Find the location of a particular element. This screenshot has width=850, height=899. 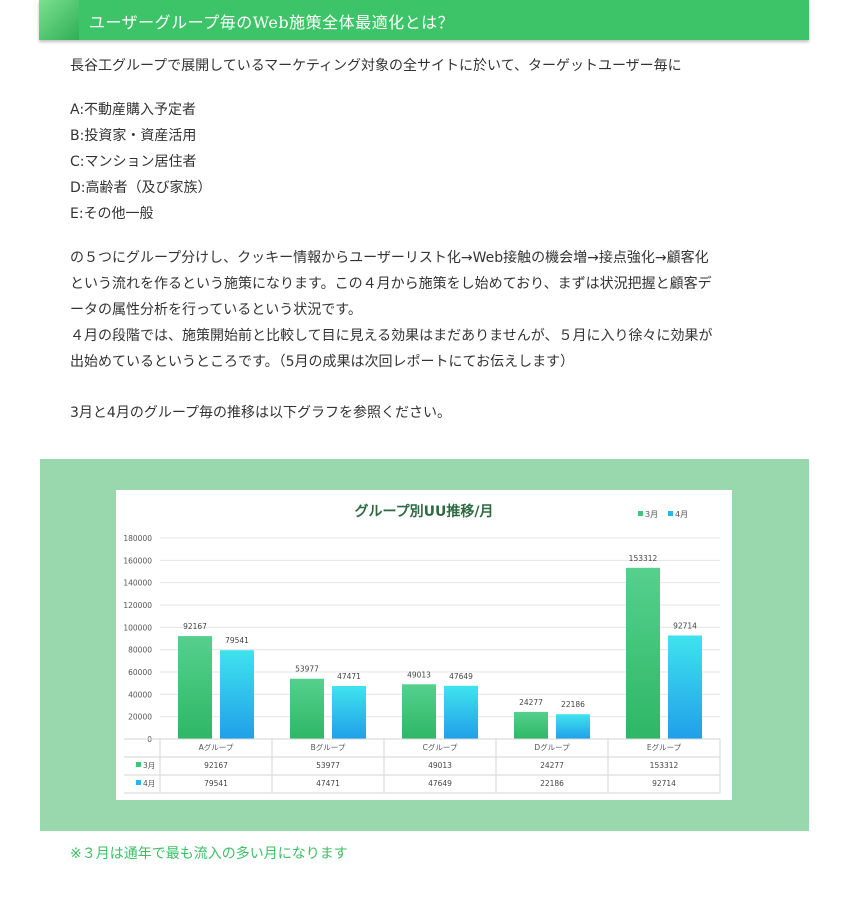

paragraph-line: 出始めているというところです。（5月の成果は次回レポートにてお伝えします） is located at coordinates (322, 362).